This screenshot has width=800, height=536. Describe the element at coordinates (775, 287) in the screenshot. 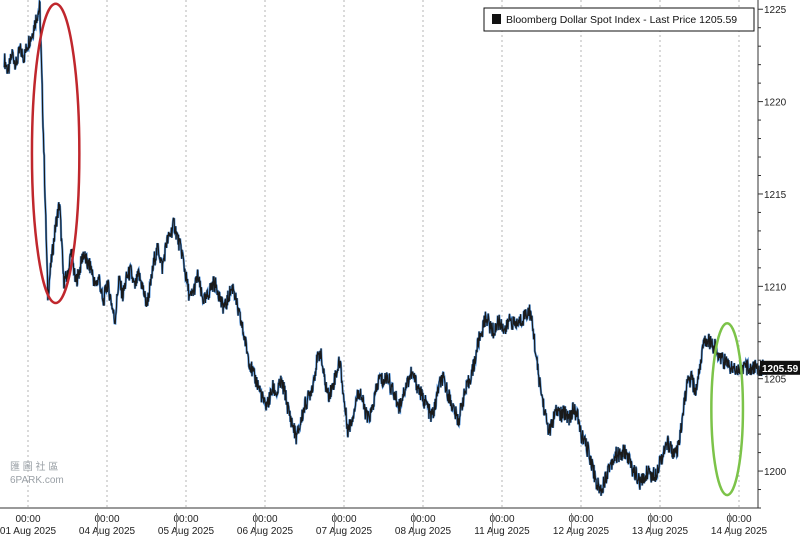

I see `y-tick-label: 1210` at that location.